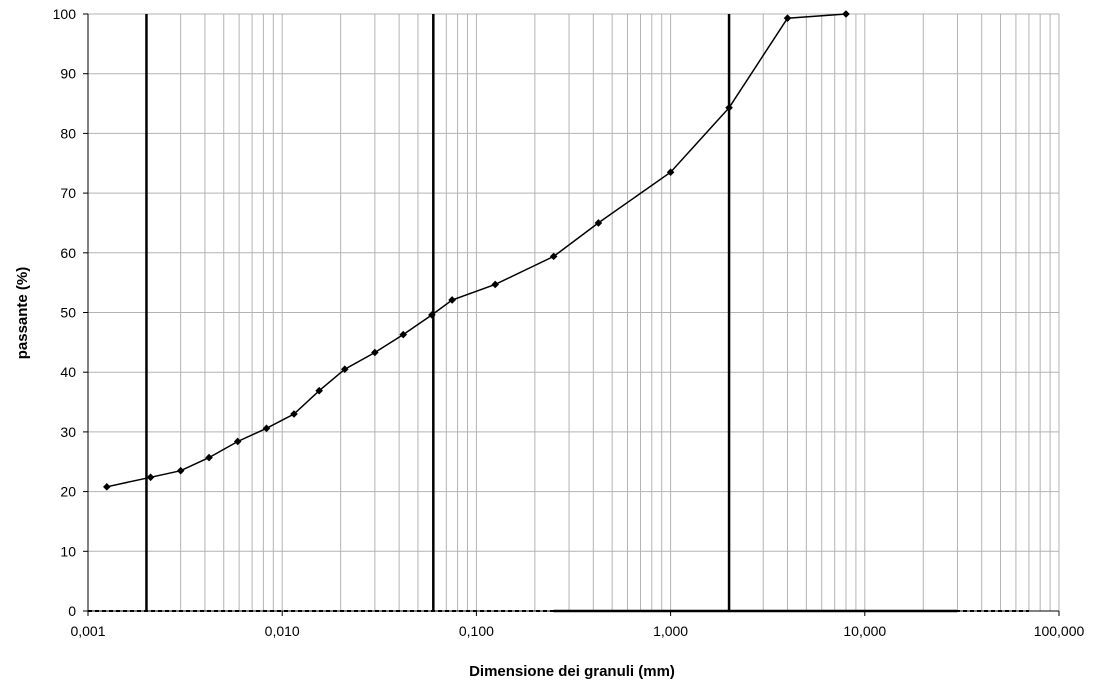 The width and height of the screenshot is (1097, 683). I want to click on x-tick-label: 100,000, so click(1059, 631).